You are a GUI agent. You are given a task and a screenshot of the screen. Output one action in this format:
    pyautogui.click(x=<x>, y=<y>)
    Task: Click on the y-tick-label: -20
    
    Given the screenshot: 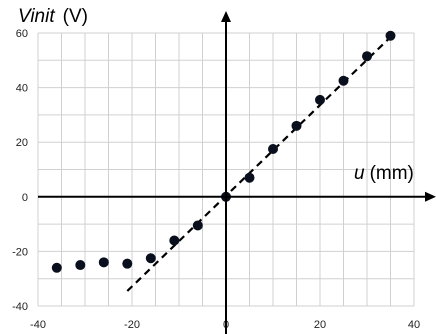 What is the action you would take?
    pyautogui.click(x=20, y=252)
    